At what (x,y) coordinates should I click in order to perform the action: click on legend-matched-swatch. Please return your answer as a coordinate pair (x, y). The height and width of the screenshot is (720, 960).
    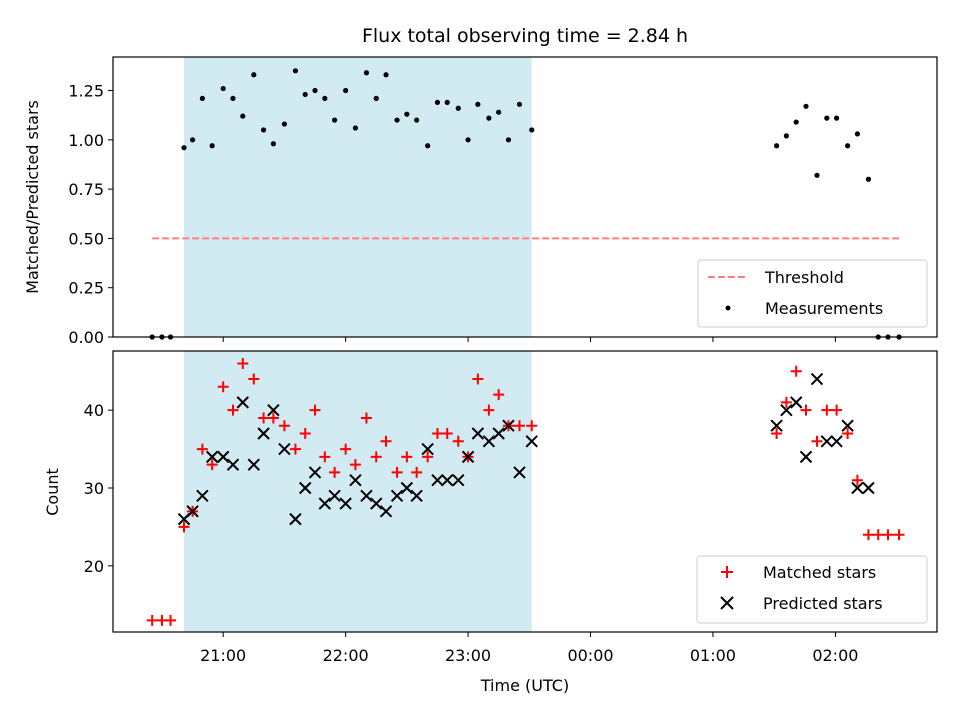
    Looking at the image, I should click on (727, 572).